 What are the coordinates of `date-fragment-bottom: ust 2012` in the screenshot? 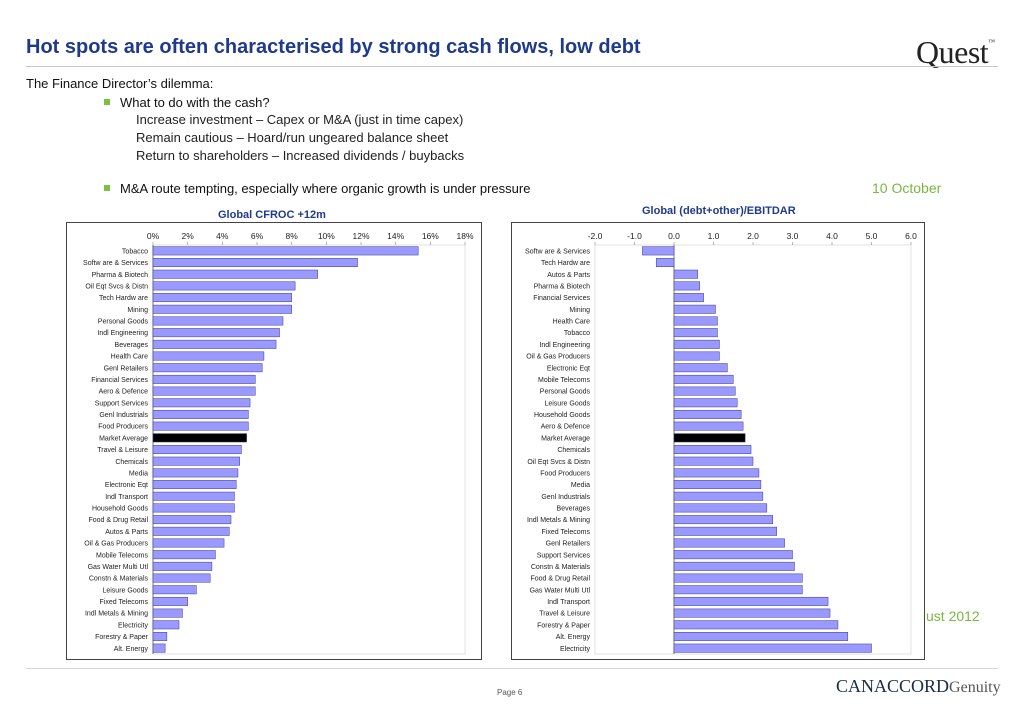 It's located at (953, 616).